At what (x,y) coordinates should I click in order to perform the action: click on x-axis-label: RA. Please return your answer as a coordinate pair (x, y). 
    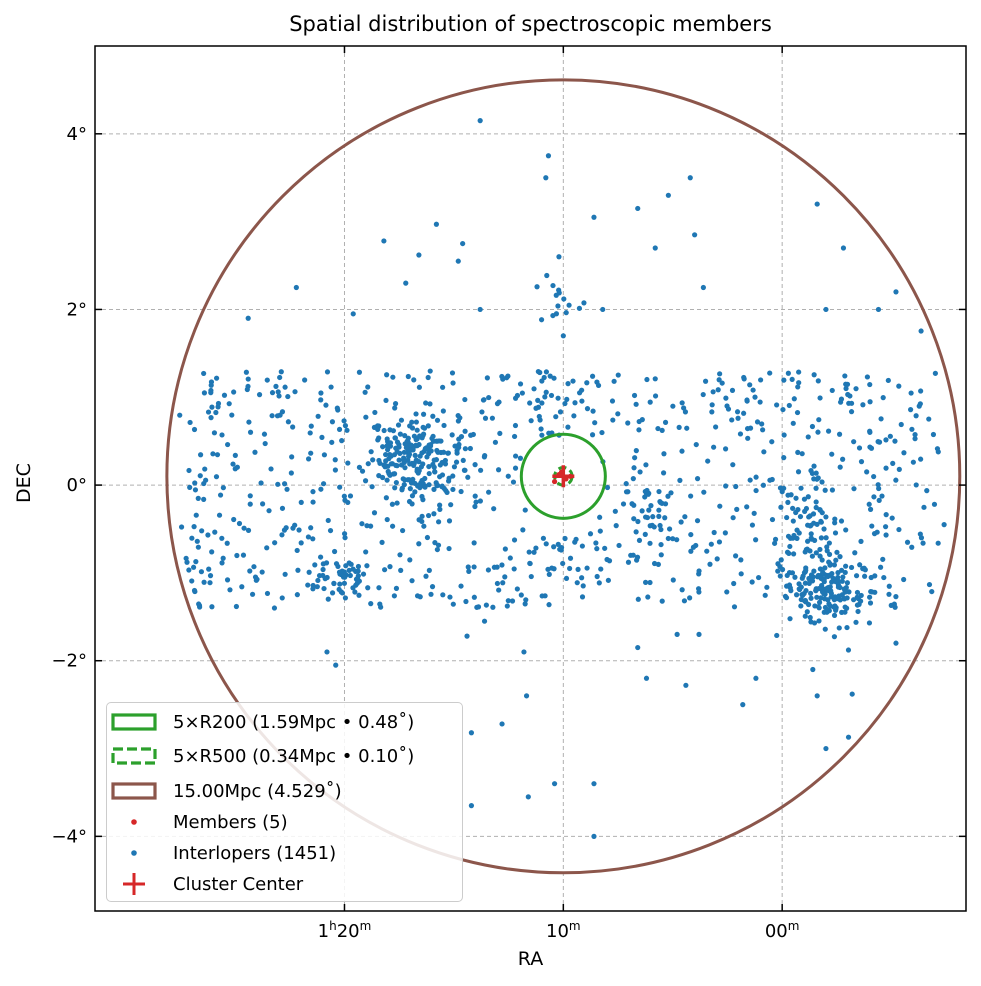
    Looking at the image, I should click on (530, 959).